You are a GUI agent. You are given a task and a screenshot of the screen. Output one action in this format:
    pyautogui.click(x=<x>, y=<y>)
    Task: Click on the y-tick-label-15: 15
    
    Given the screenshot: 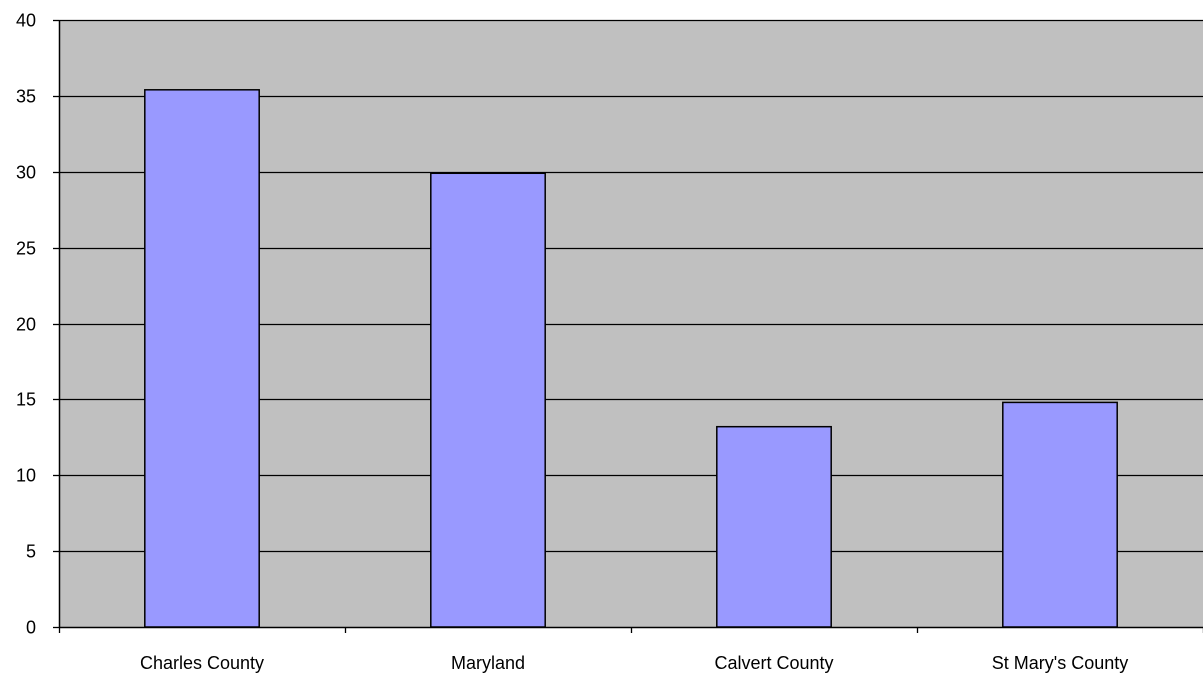 What is the action you would take?
    pyautogui.click(x=26, y=400)
    